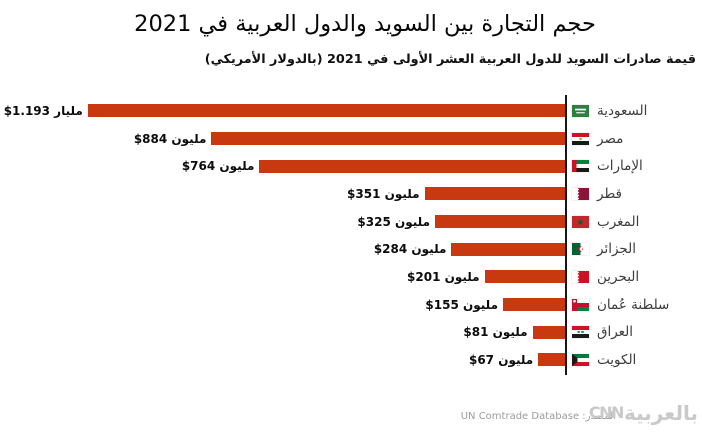 This screenshot has height=437, width=702. I want to click on country-label-iraq: العراق, so click(615, 332).